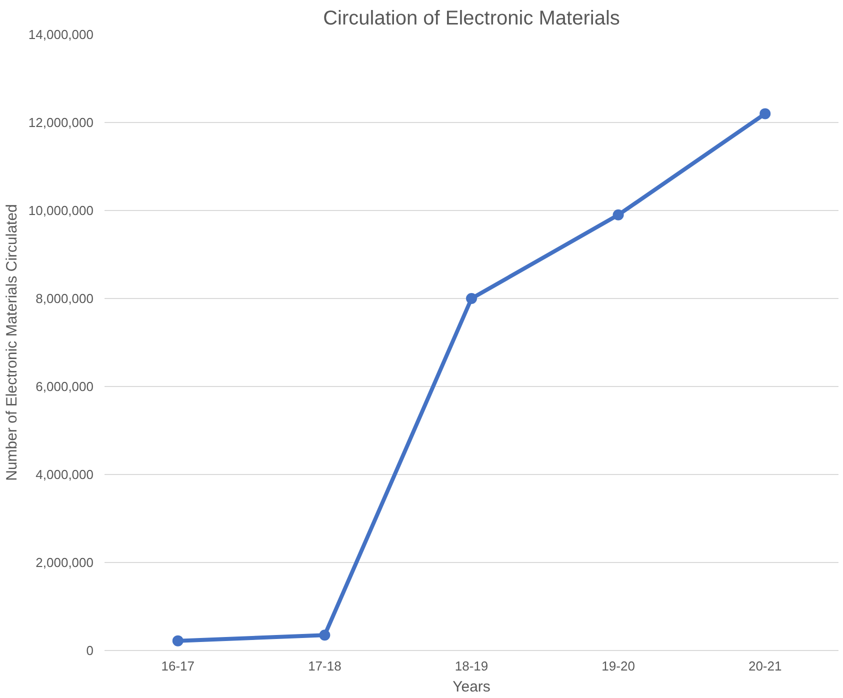 This screenshot has width=843, height=698. Describe the element at coordinates (61, 122) in the screenshot. I see `y-tick-label: 12,000,000` at that location.